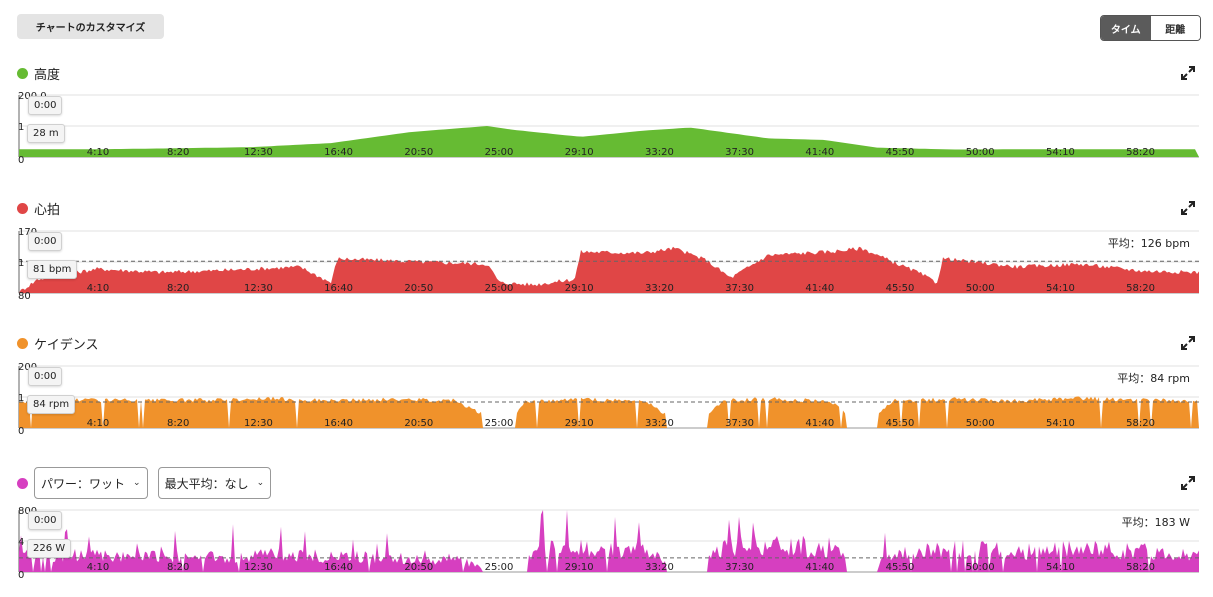  What do you see at coordinates (90, 26) in the screenshot?
I see `customize-chart-button: チャートのカスタマイズ` at bounding box center [90, 26].